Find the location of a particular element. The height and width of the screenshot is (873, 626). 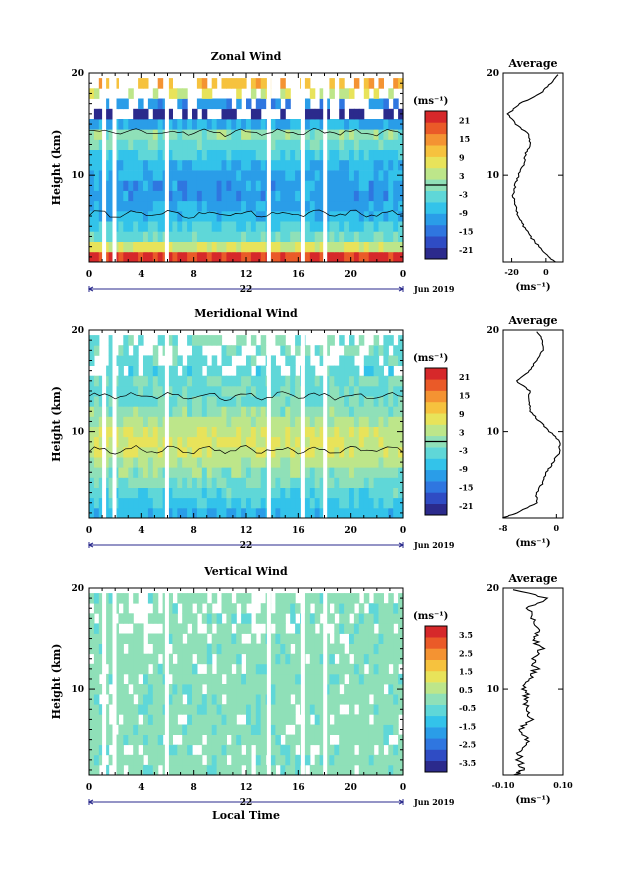

colorbar-tick-label: 15 is located at coordinates (464, 396).